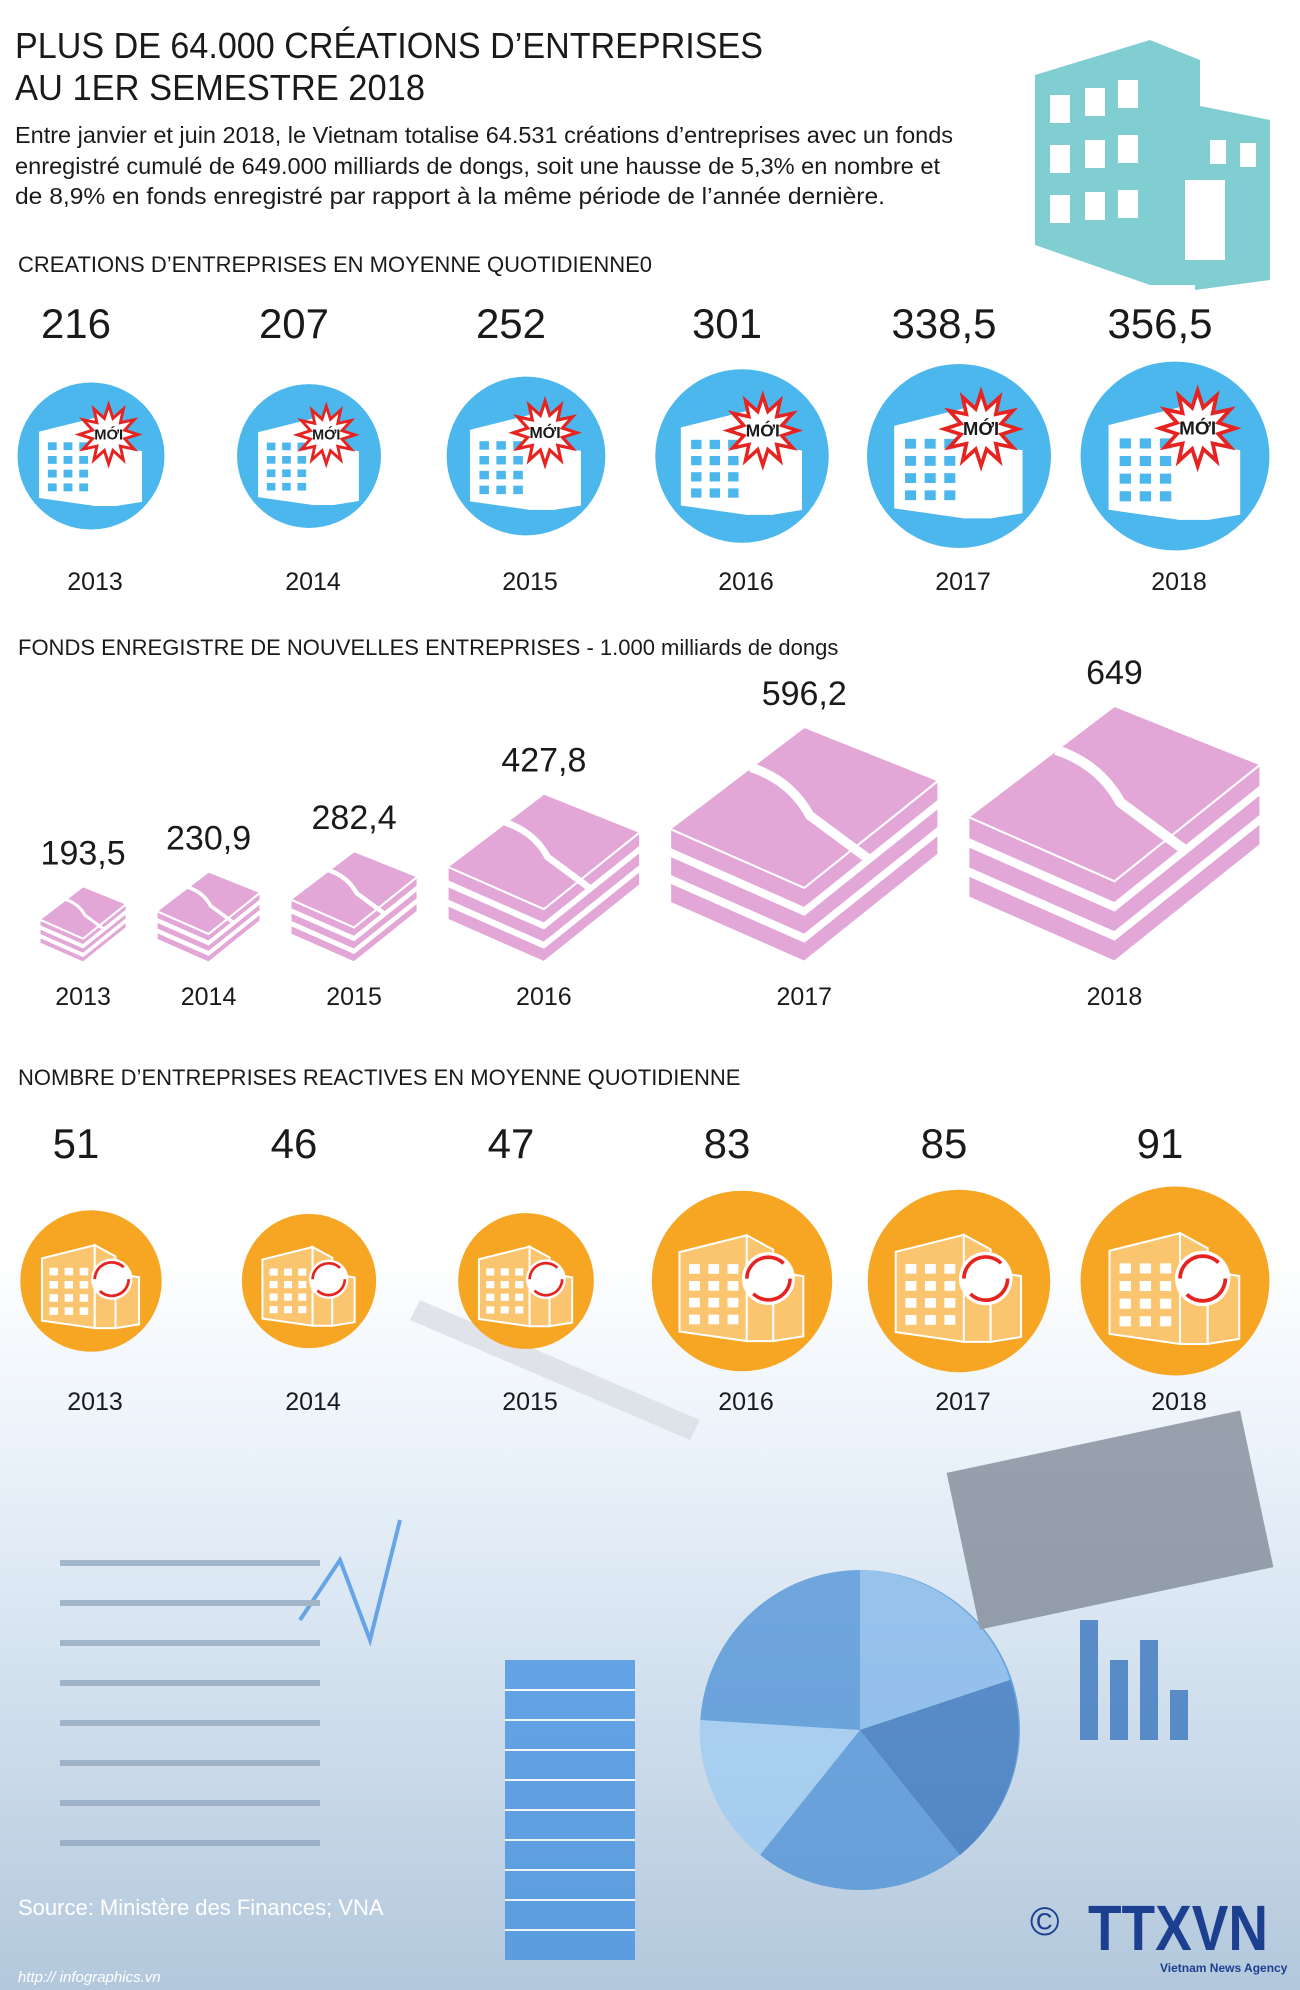  I want to click on header-building-icon, so click(1152, 165).